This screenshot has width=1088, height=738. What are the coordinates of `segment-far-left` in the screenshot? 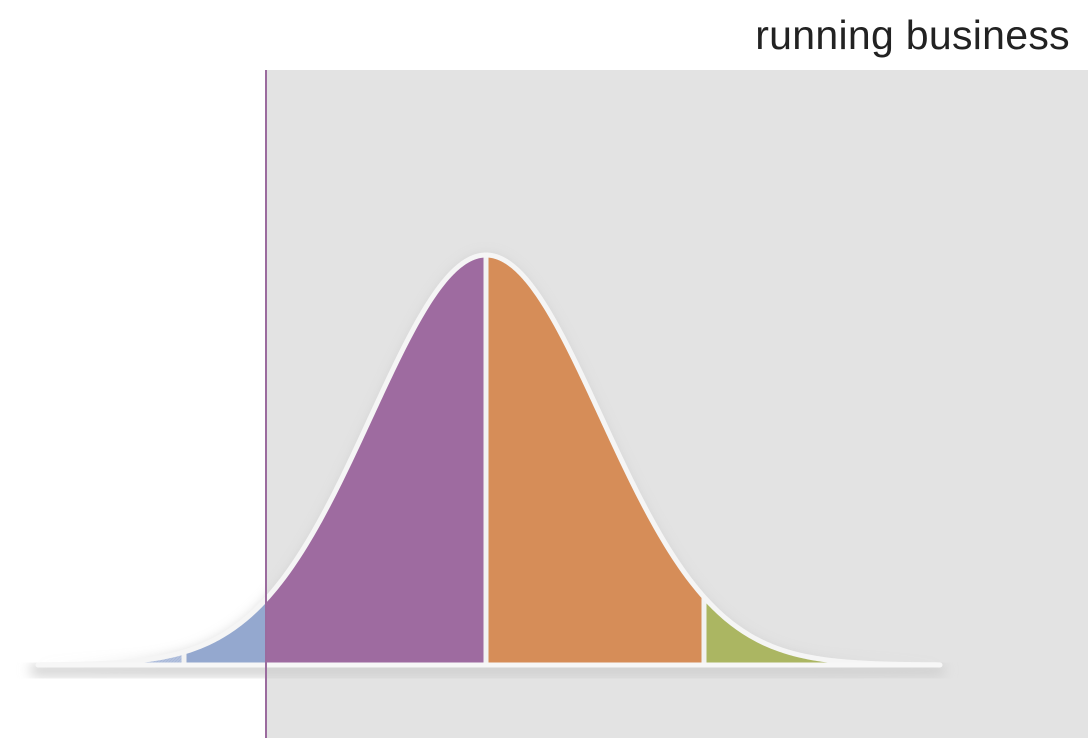 It's located at (112, 460).